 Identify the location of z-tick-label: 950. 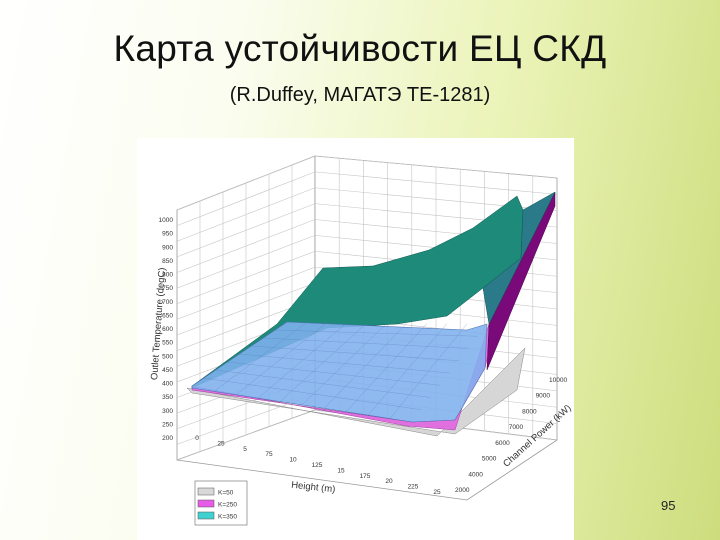
(167, 234).